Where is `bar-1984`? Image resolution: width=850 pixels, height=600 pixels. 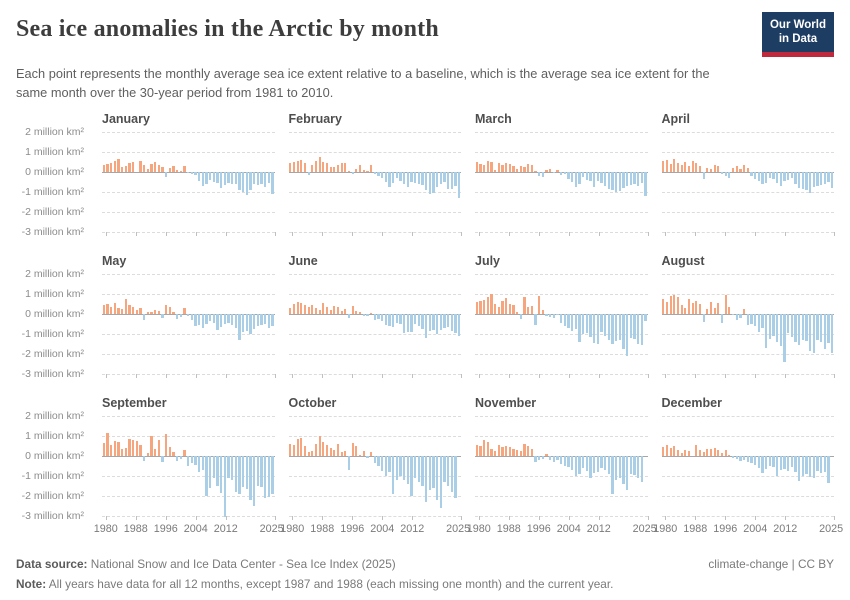 bar-1984 is located at coordinates (308, 311).